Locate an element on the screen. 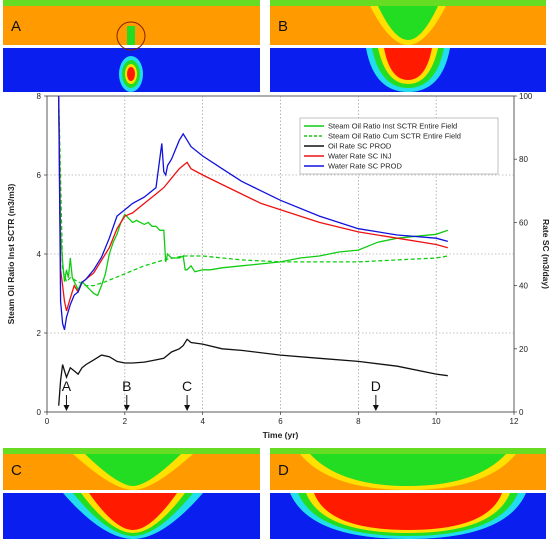  legend-box is located at coordinates (399, 146).